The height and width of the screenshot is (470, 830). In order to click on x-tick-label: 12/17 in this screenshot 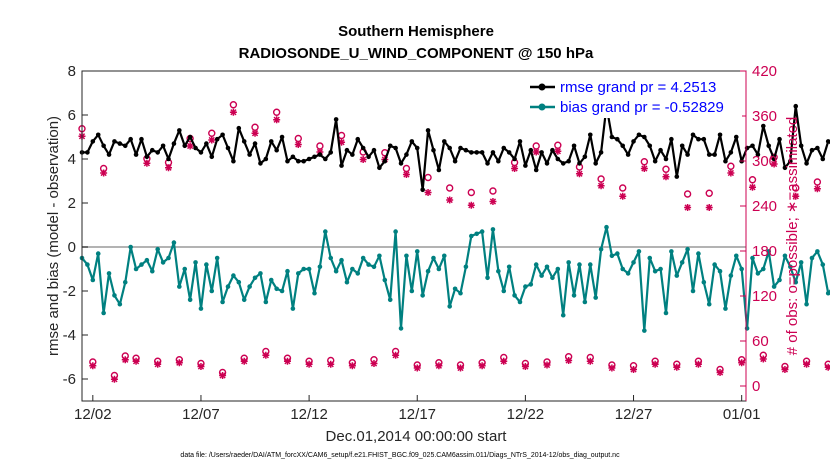, I will do `click(417, 414)`.